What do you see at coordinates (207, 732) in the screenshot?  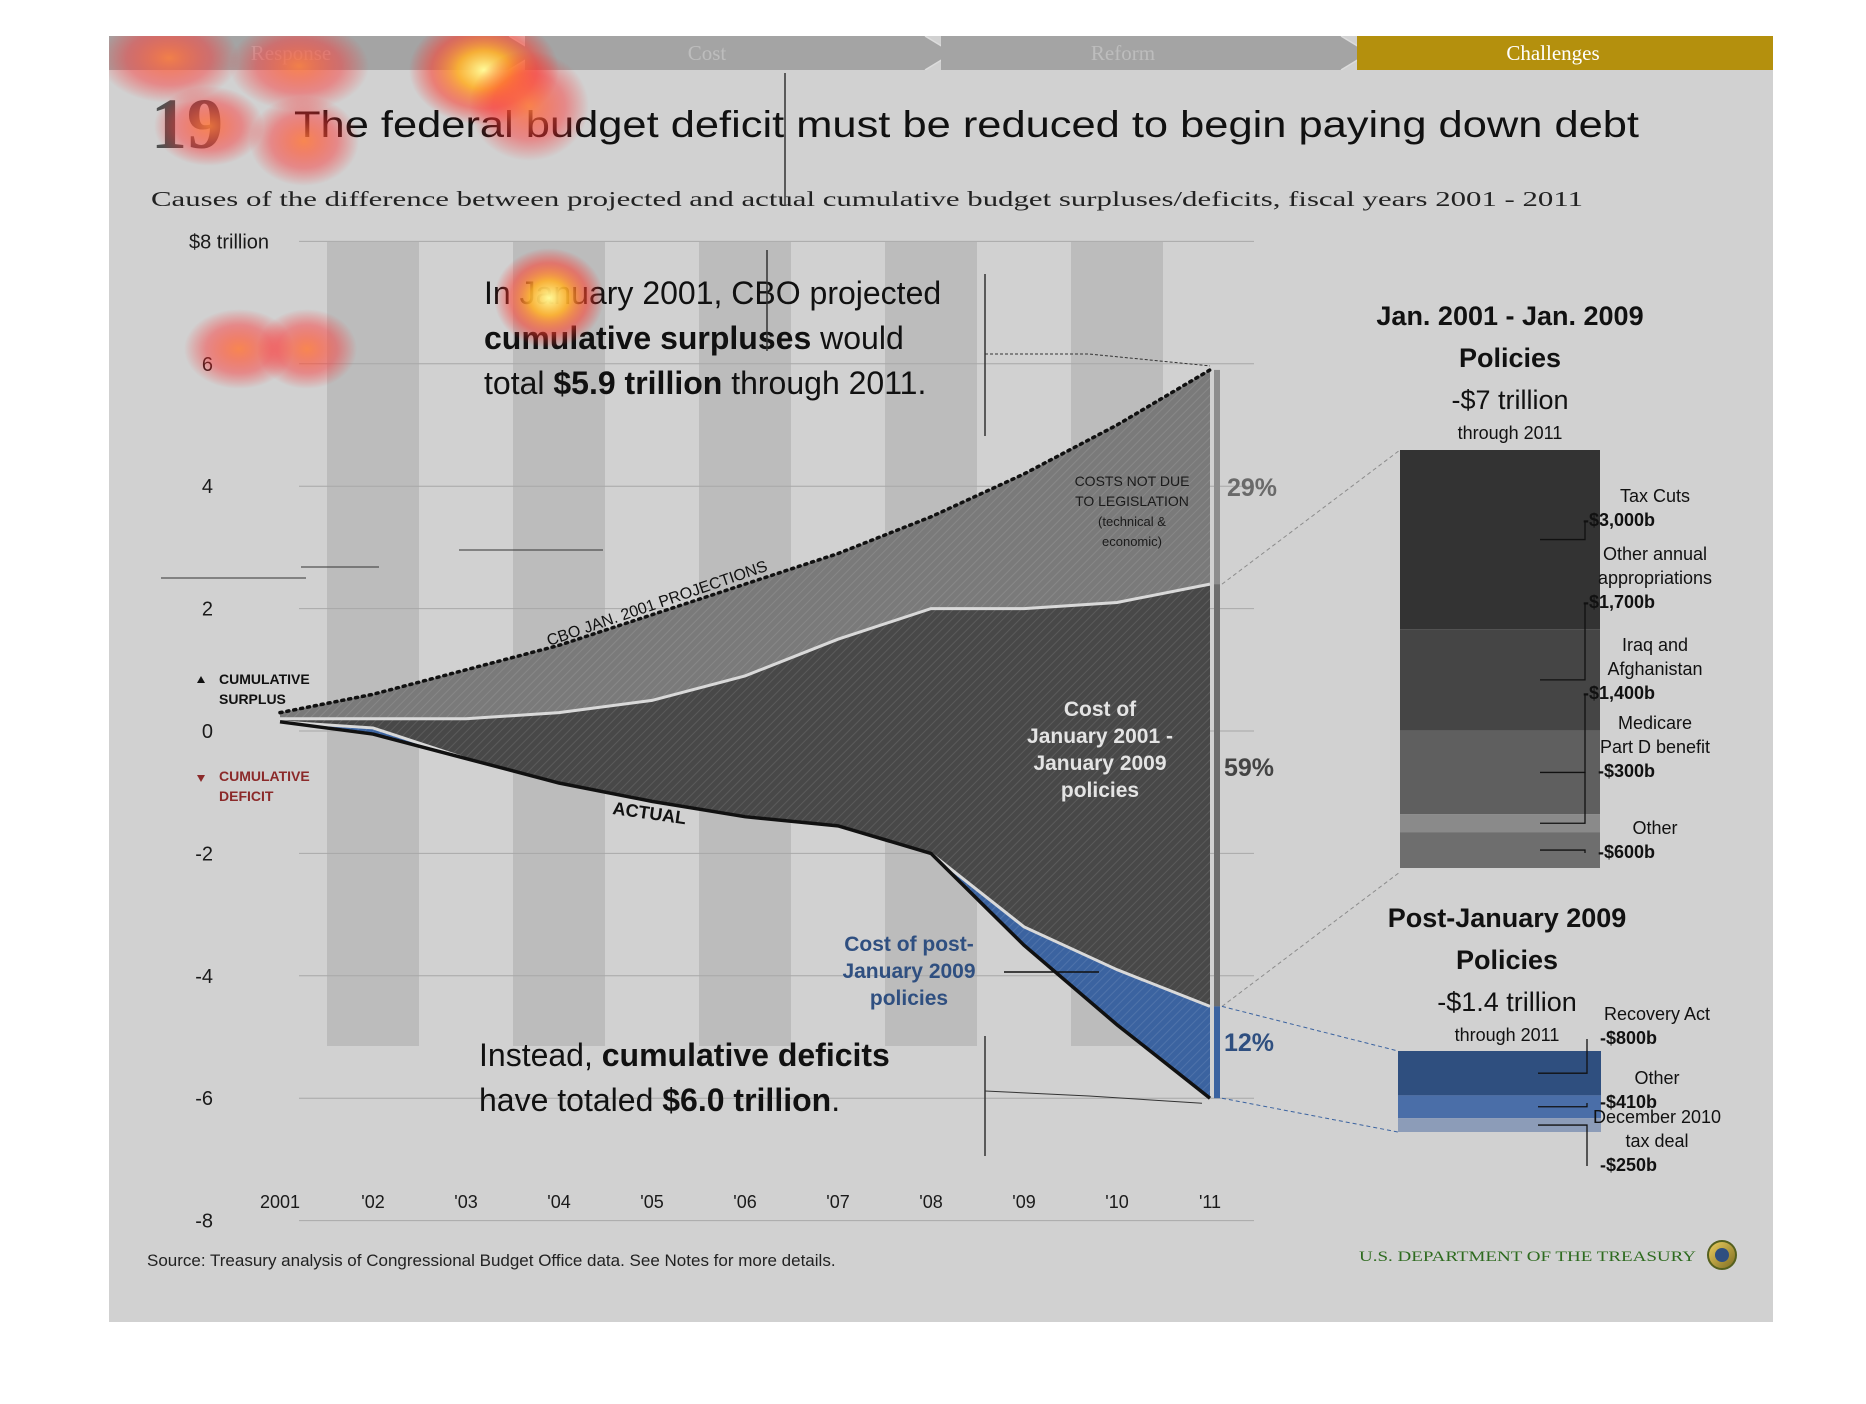 I see `y-tick-label: 0` at bounding box center [207, 732].